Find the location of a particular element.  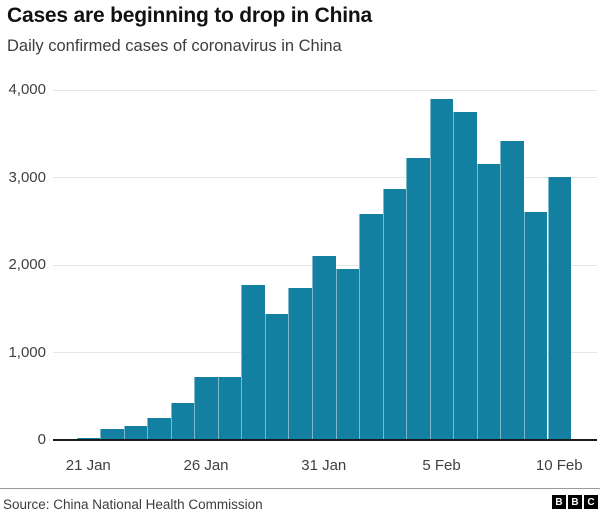

x-tick-label: 31 Jan is located at coordinates (324, 465).